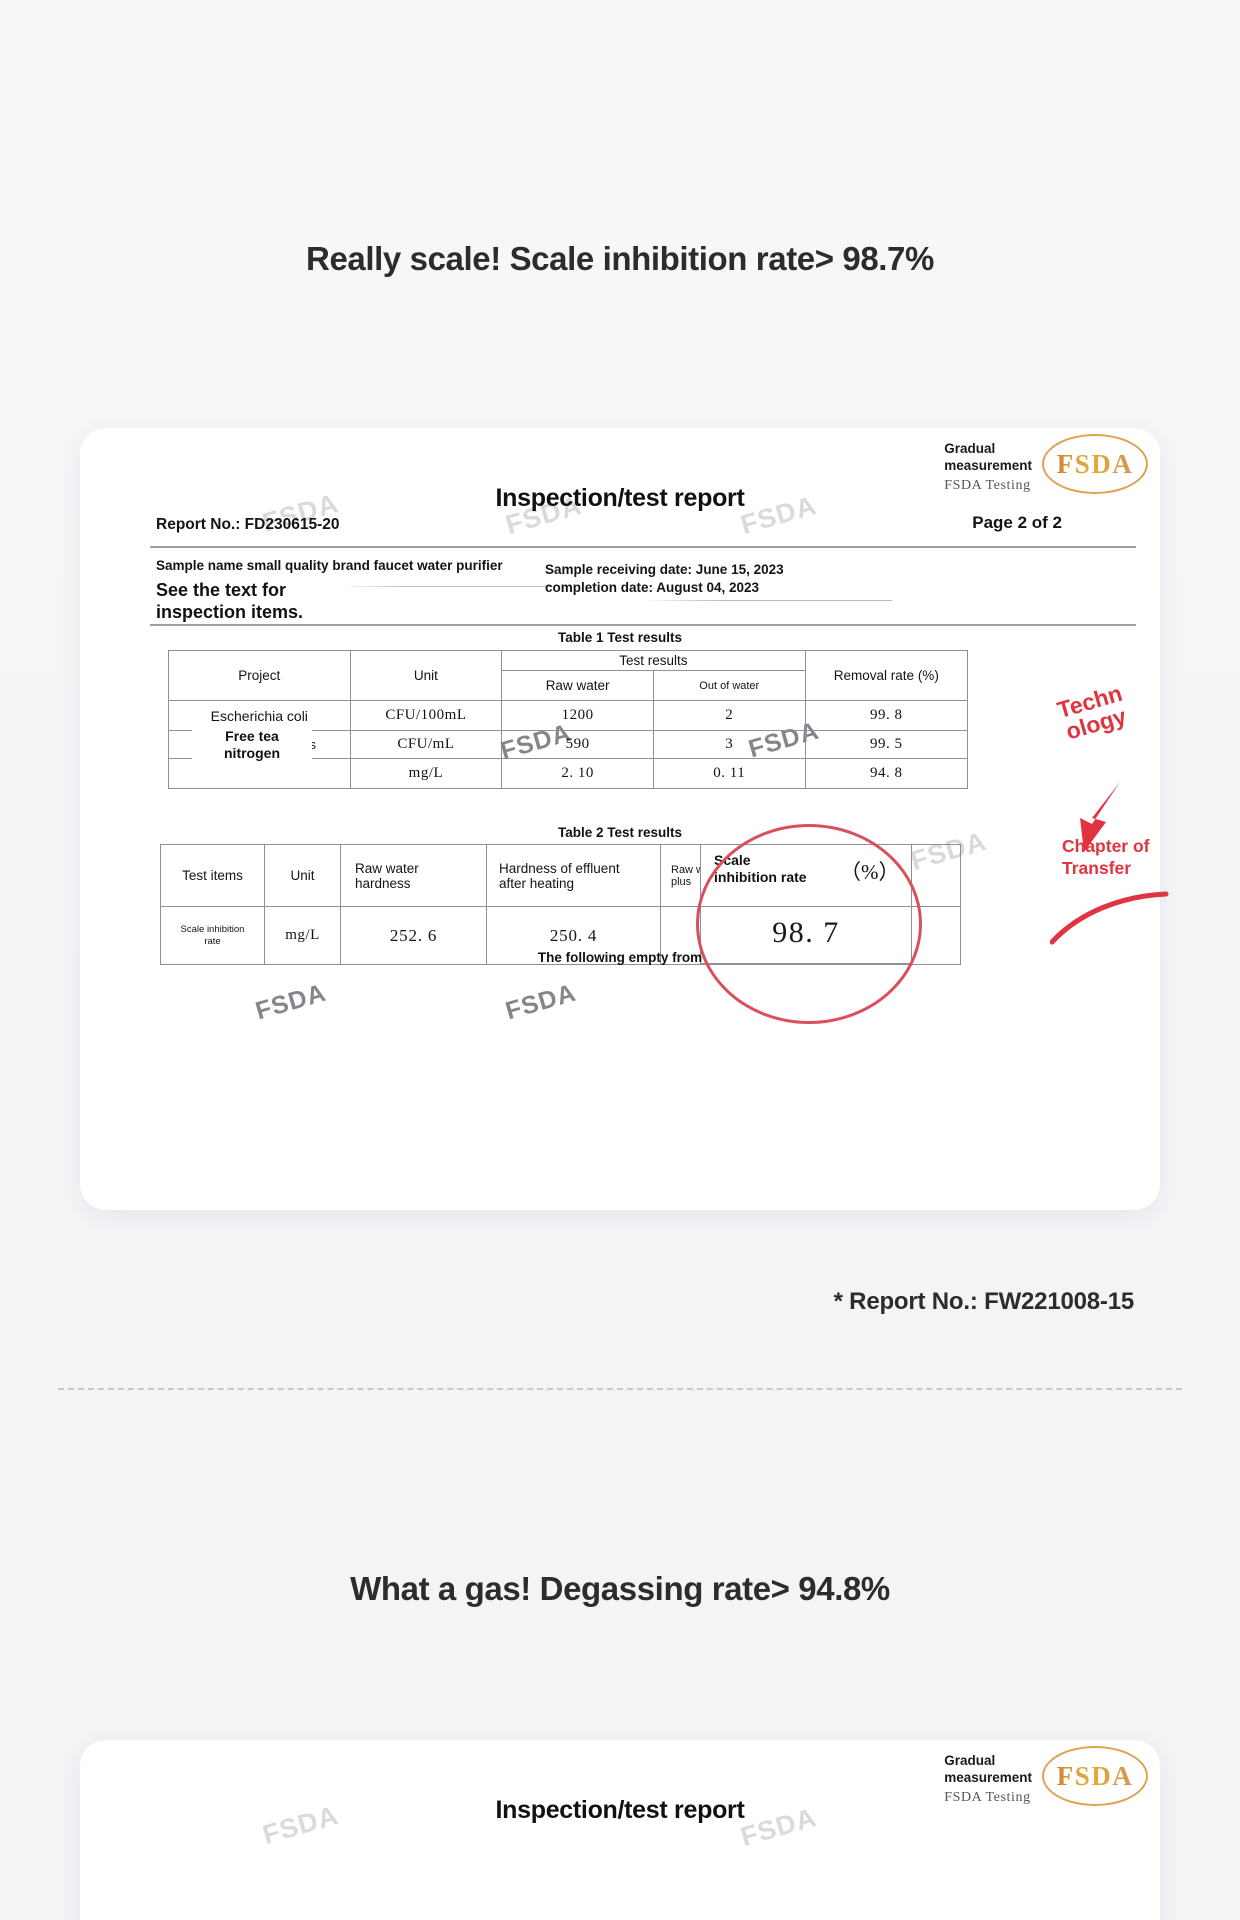  I want to click on note-following-empty: The following empty from, so click(620, 957).